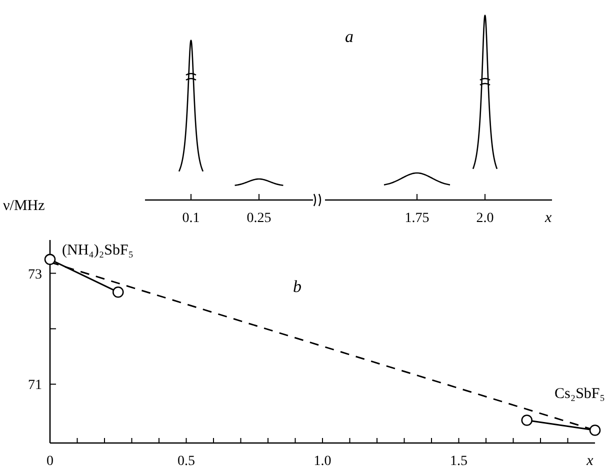 The height and width of the screenshot is (472, 607). Describe the element at coordinates (24, 206) in the screenshot. I see `y-axis-title: ν/MHz` at that location.